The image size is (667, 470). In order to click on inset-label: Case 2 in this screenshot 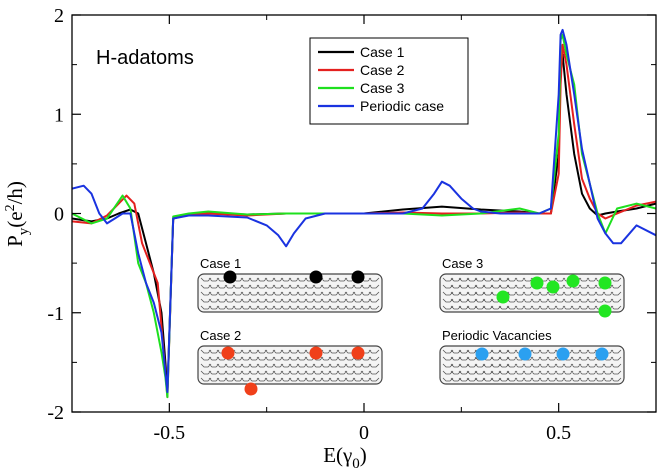, I will do `click(220, 335)`.